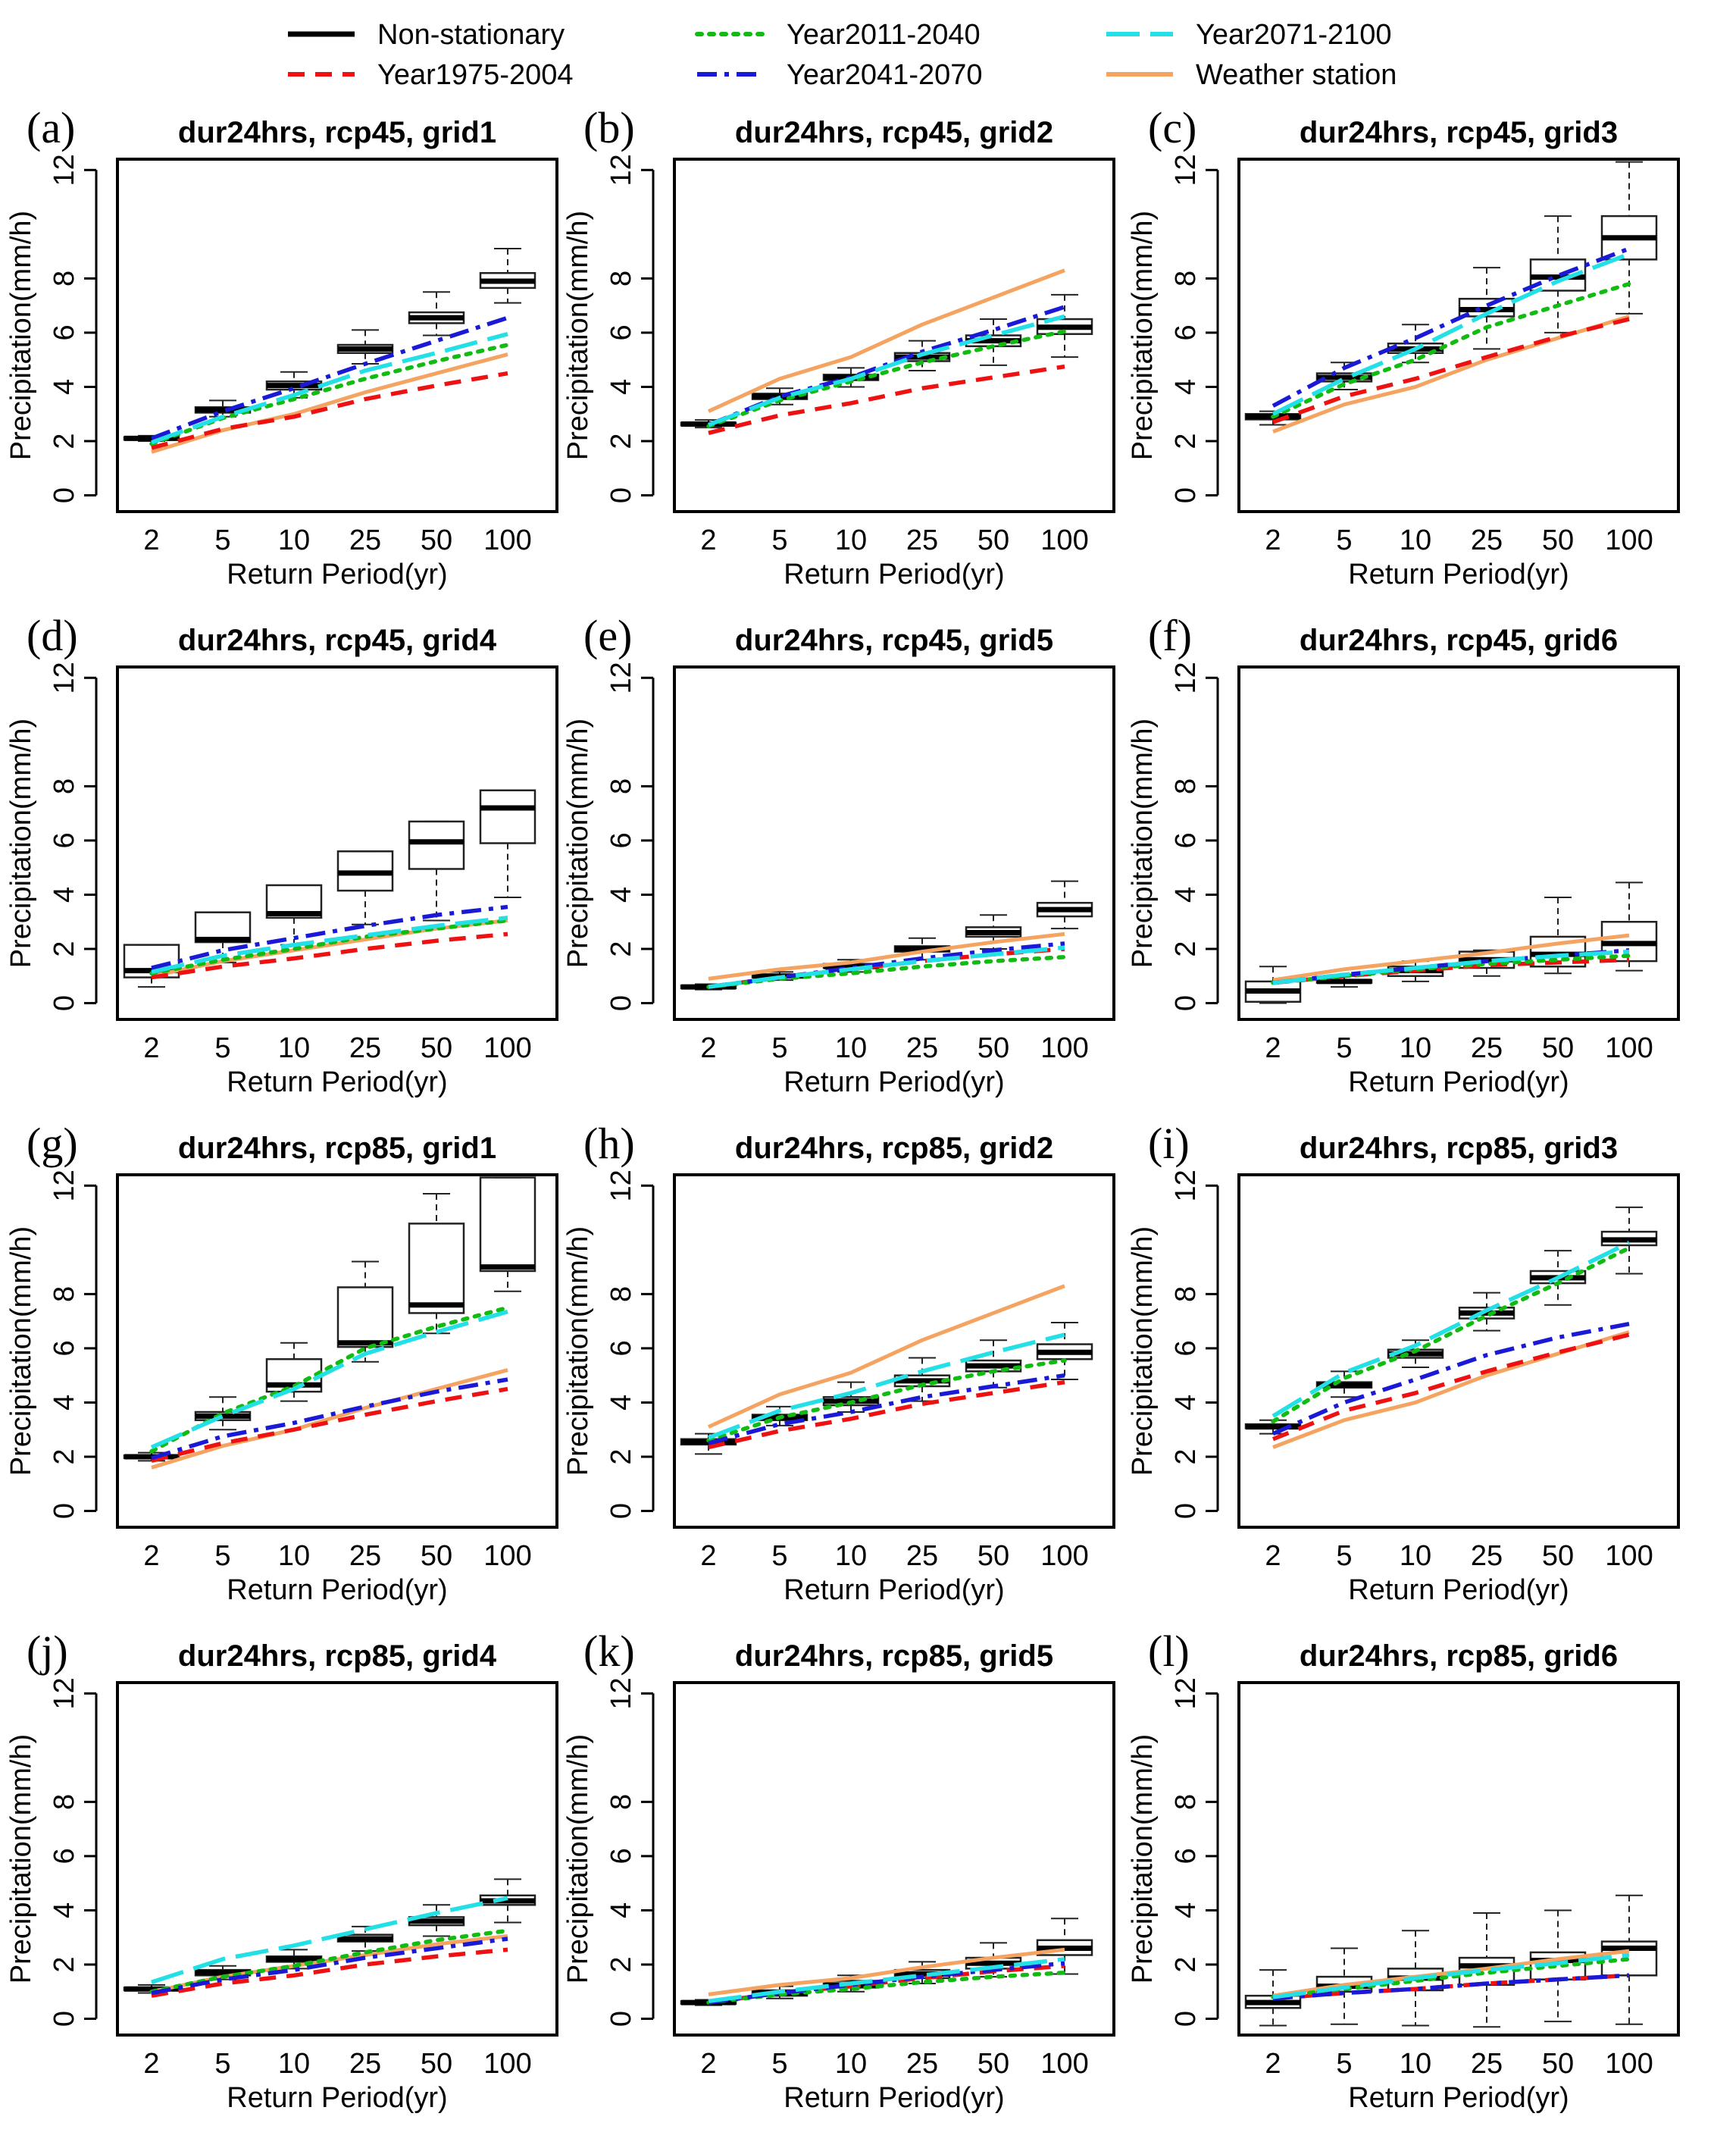  I want to click on legend-entry-nonstat: Non-stationary, so click(426, 35).